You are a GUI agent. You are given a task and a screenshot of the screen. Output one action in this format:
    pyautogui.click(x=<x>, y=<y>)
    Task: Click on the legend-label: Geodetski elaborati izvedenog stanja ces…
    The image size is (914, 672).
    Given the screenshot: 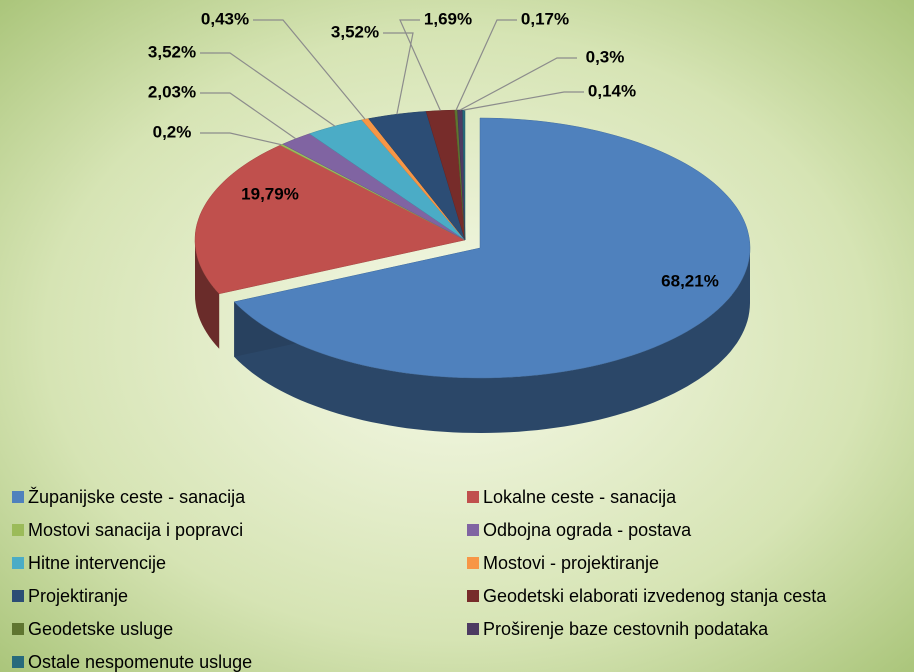 What is the action you would take?
    pyautogui.click(x=655, y=596)
    